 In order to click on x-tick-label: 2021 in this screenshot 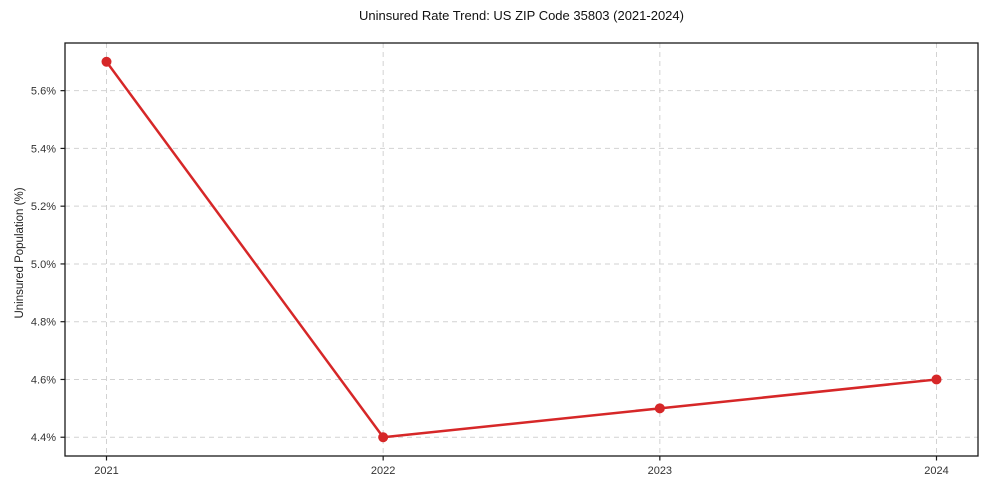, I will do `click(106, 471)`.